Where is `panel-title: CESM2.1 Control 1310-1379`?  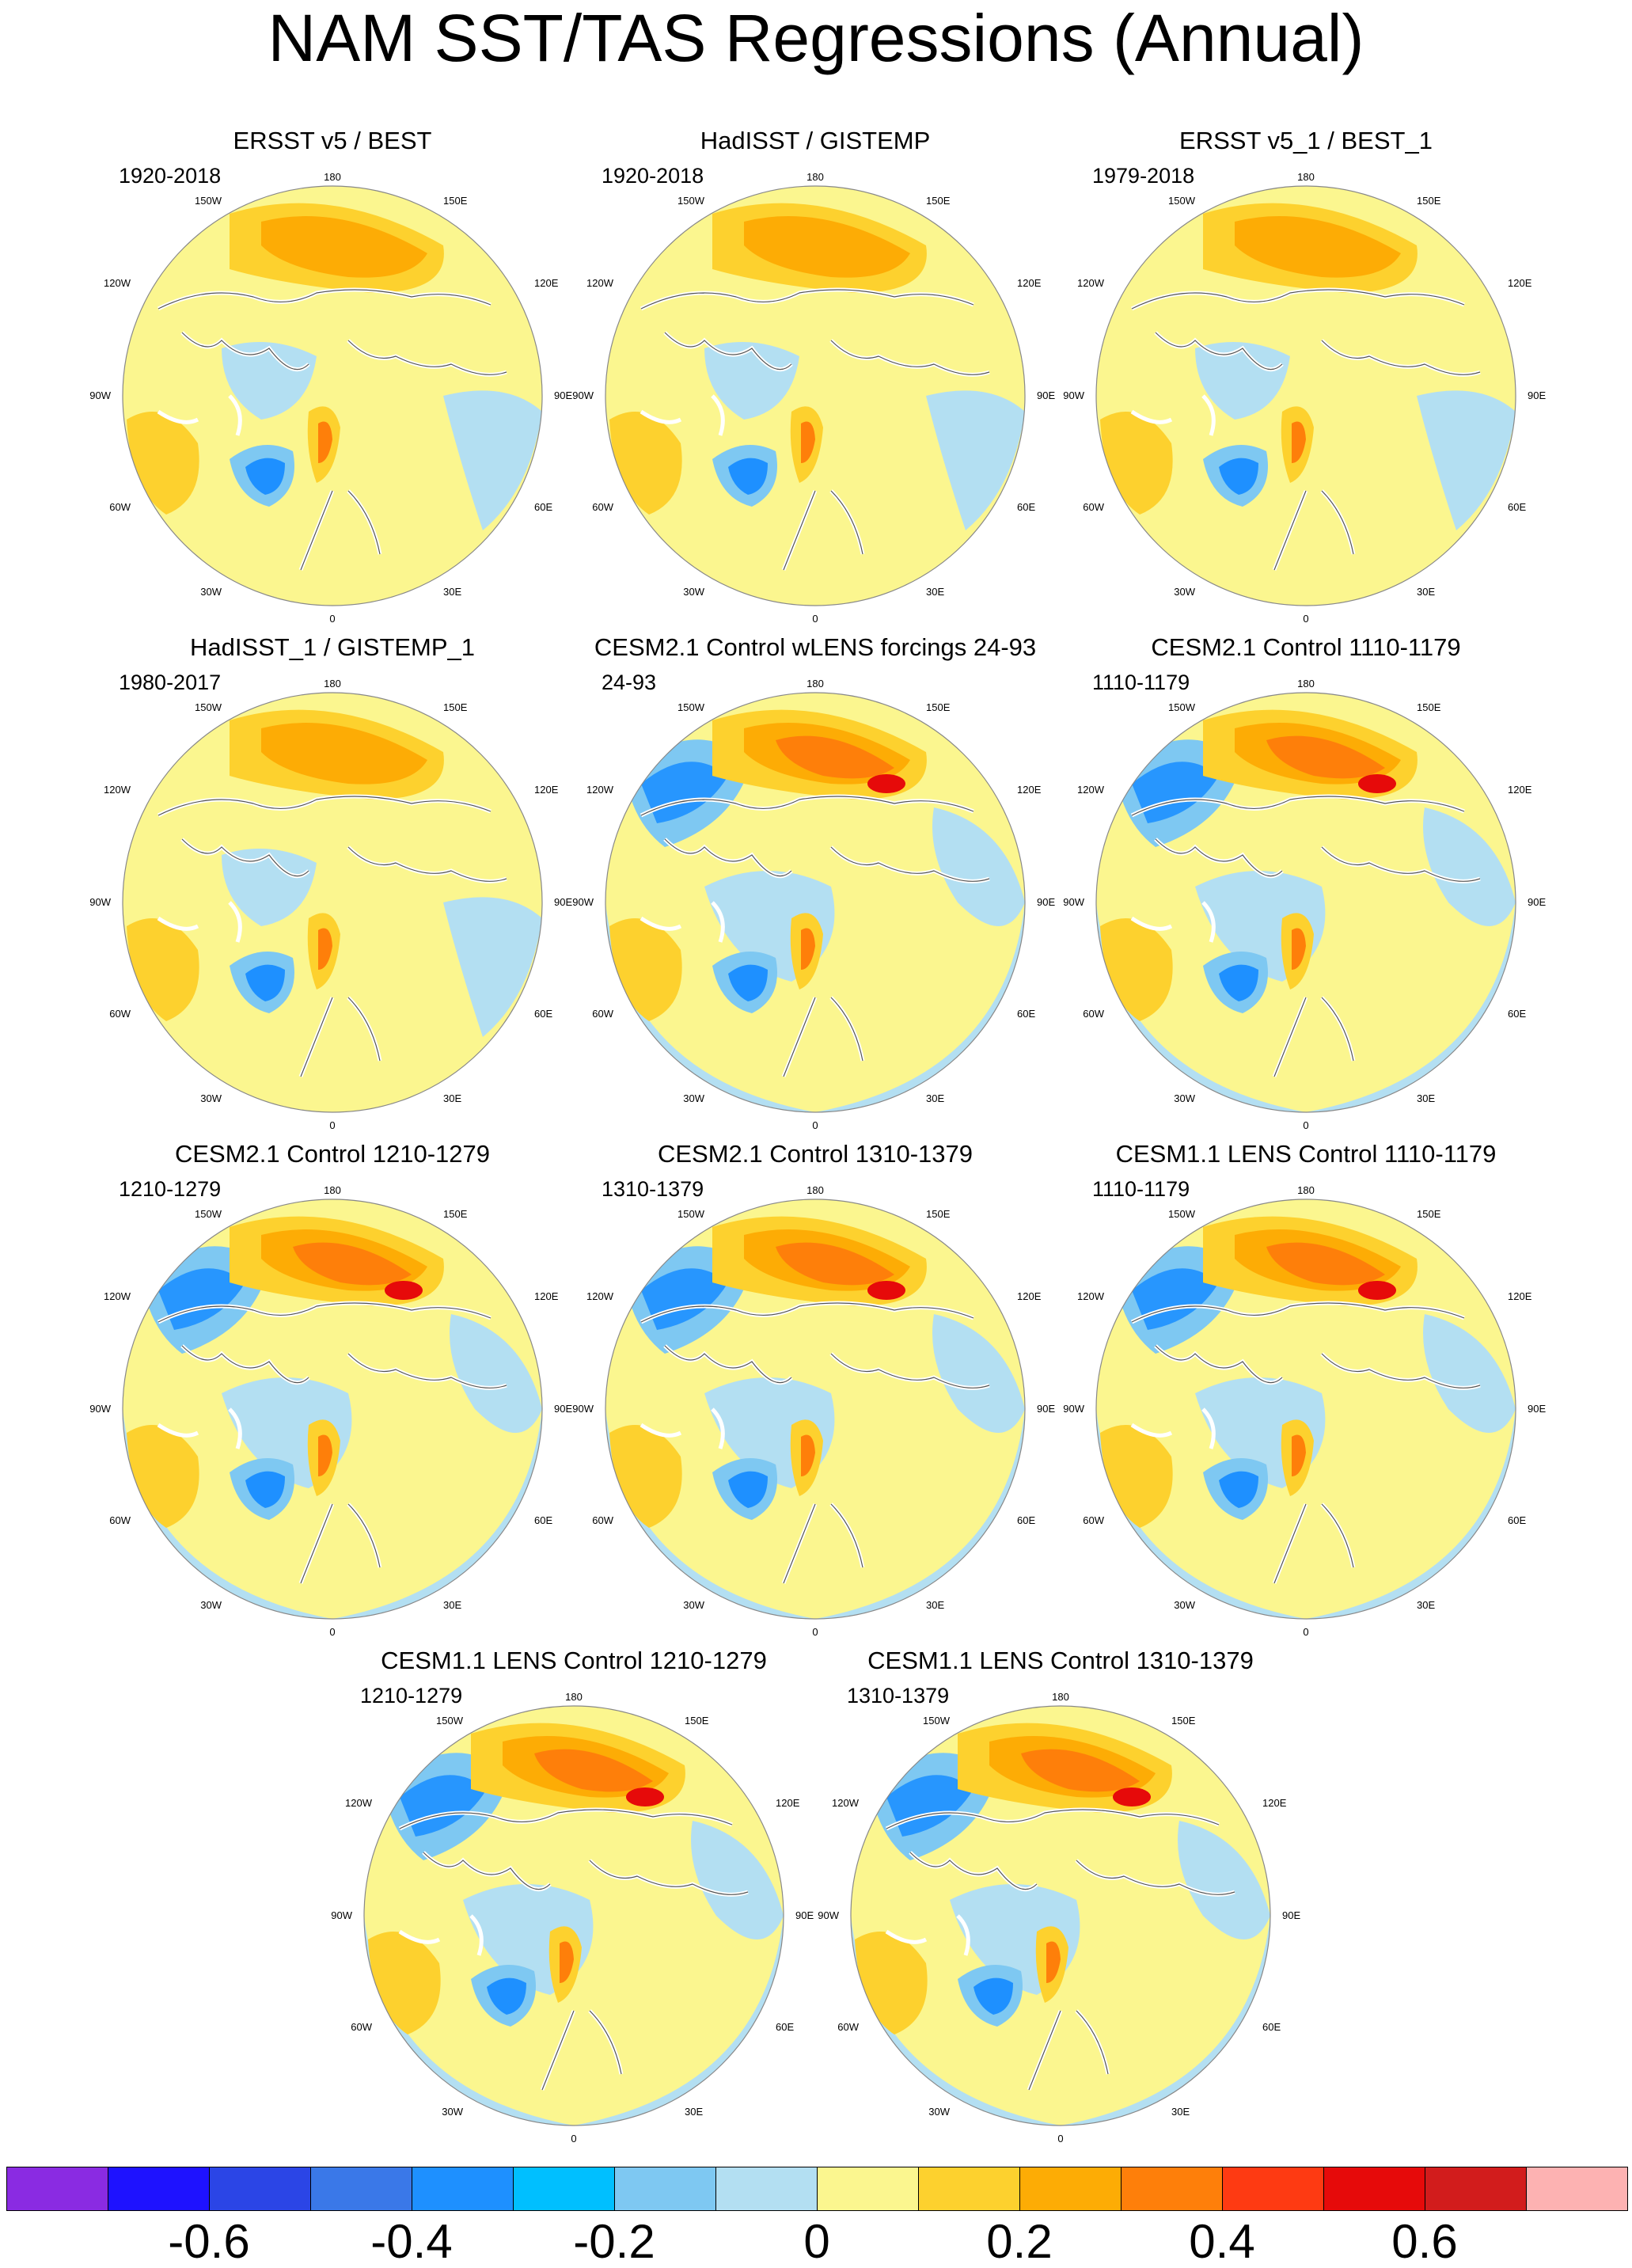
panel-title: CESM2.1 Control 1310-1379 is located at coordinates (815, 1154).